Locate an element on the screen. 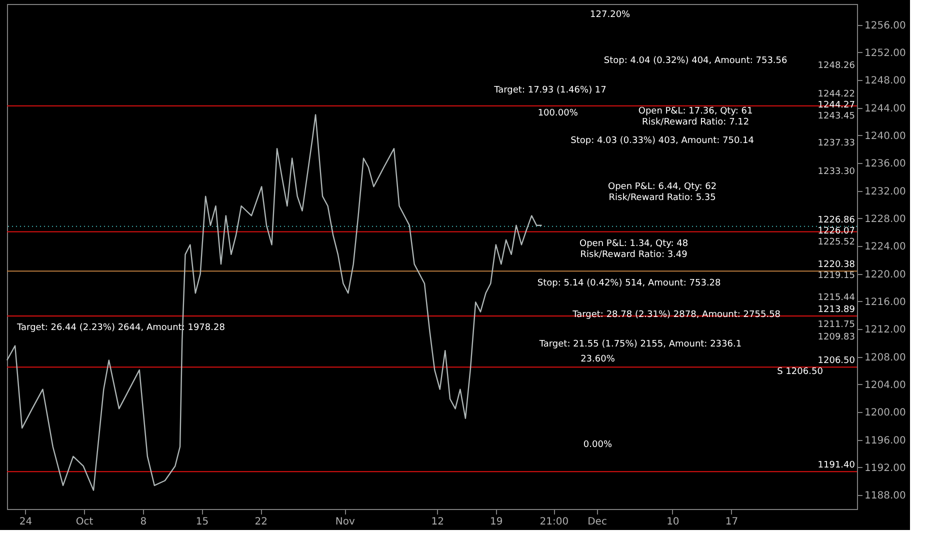 The width and height of the screenshot is (932, 550). annotation: Open P&L: 6.44, Qty: 62 Risk/Reward Ratio: 5.35 is located at coordinates (662, 193).